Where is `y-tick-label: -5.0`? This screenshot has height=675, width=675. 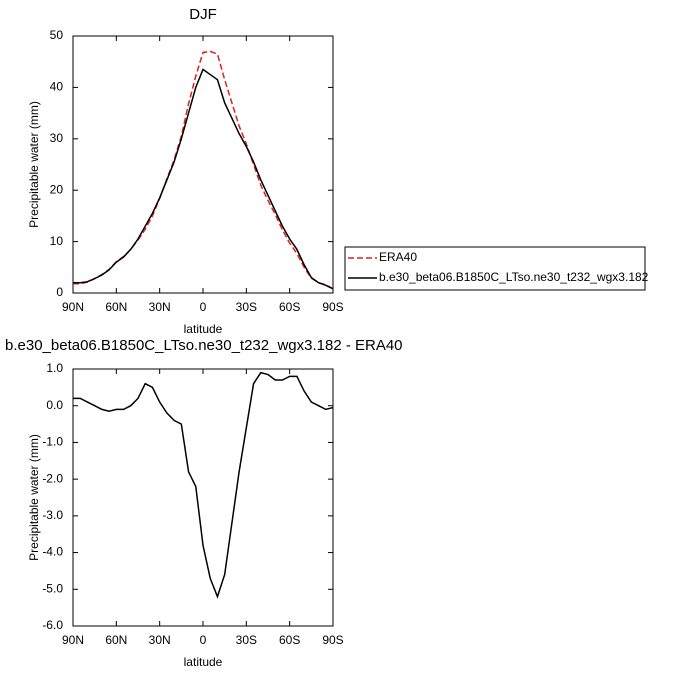
y-tick-label: -5.0 is located at coordinates (52, 588).